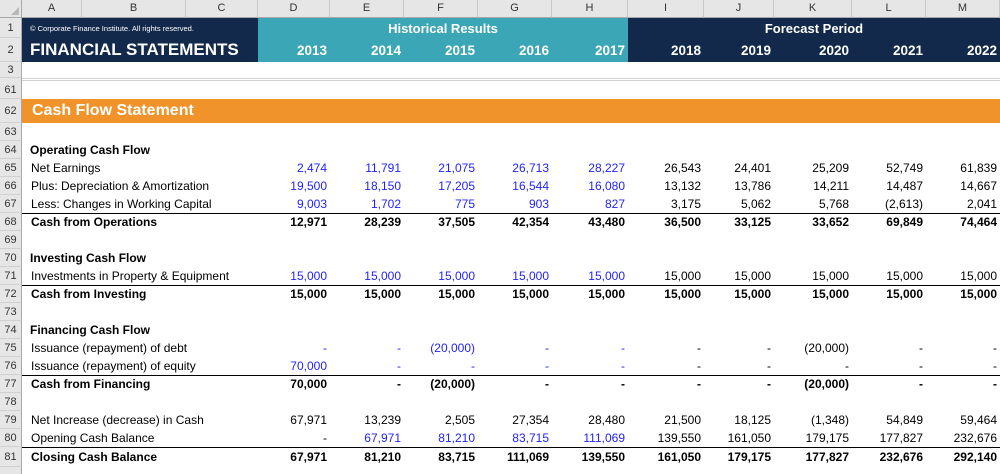  What do you see at coordinates (901, 457) in the screenshot?
I see `closing-cash-balance-2021: 232,676` at bounding box center [901, 457].